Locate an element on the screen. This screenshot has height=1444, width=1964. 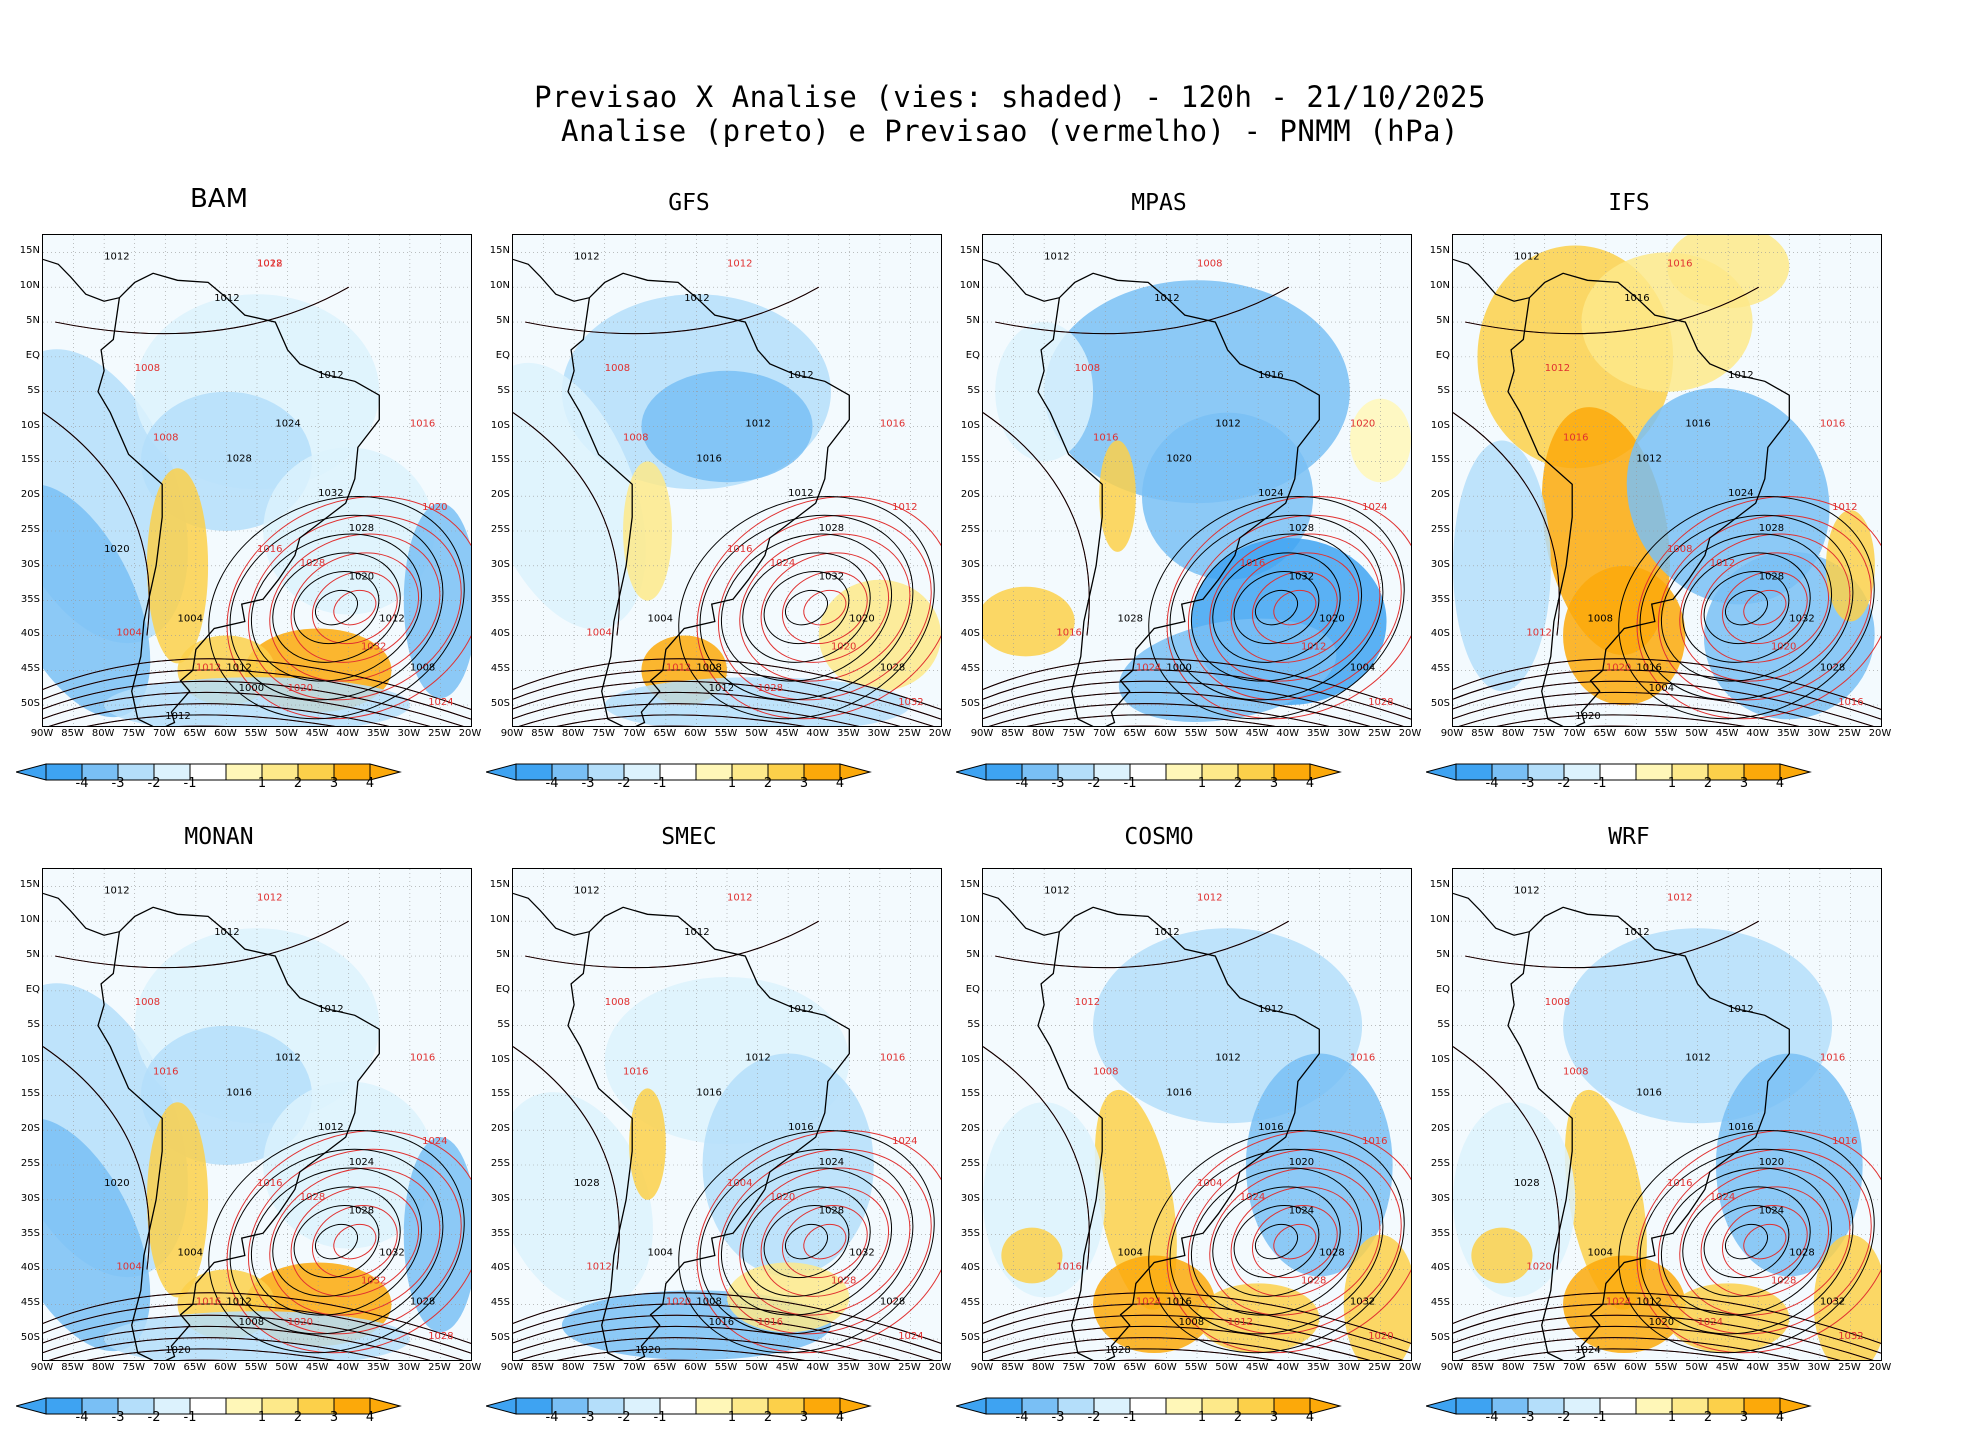
analysis-isobar-label: 1004 is located at coordinates (660, 619).